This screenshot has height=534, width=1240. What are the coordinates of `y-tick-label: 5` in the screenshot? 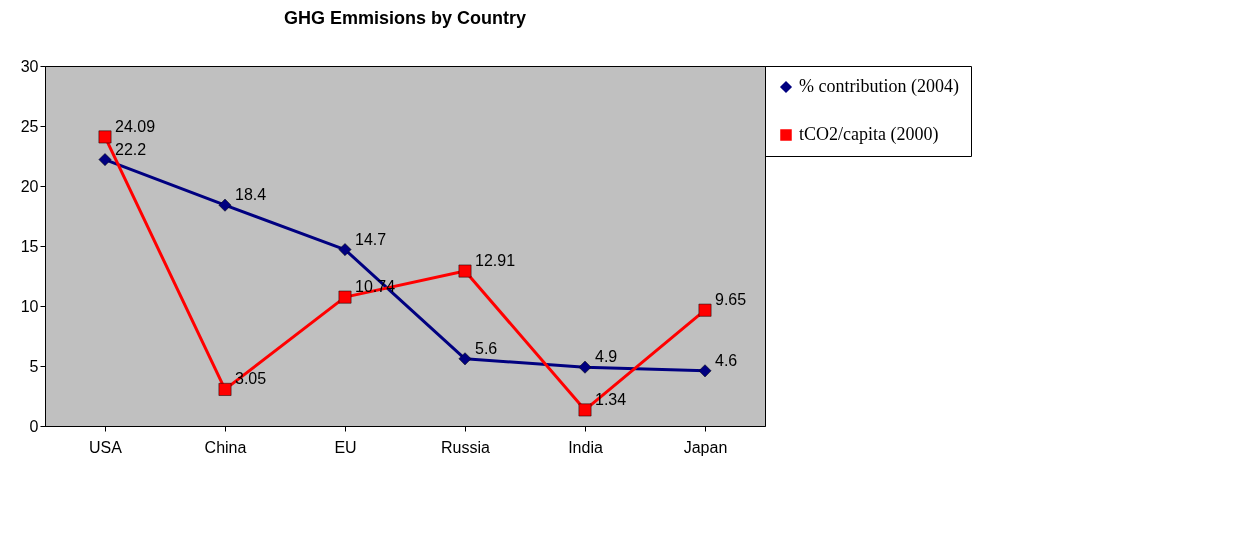 It's located at (34, 366).